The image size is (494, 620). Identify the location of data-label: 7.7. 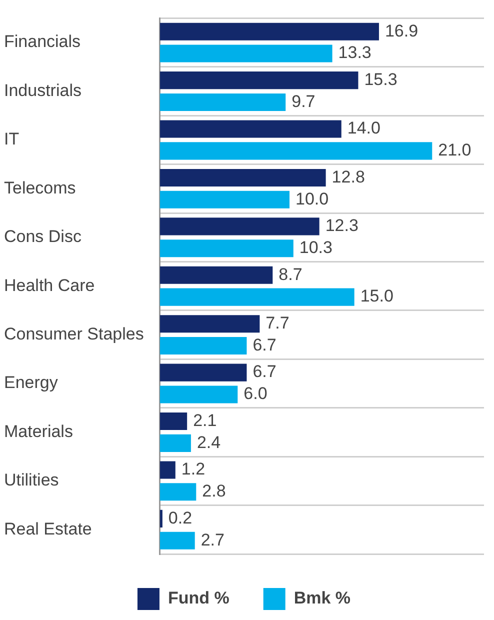
(278, 323).